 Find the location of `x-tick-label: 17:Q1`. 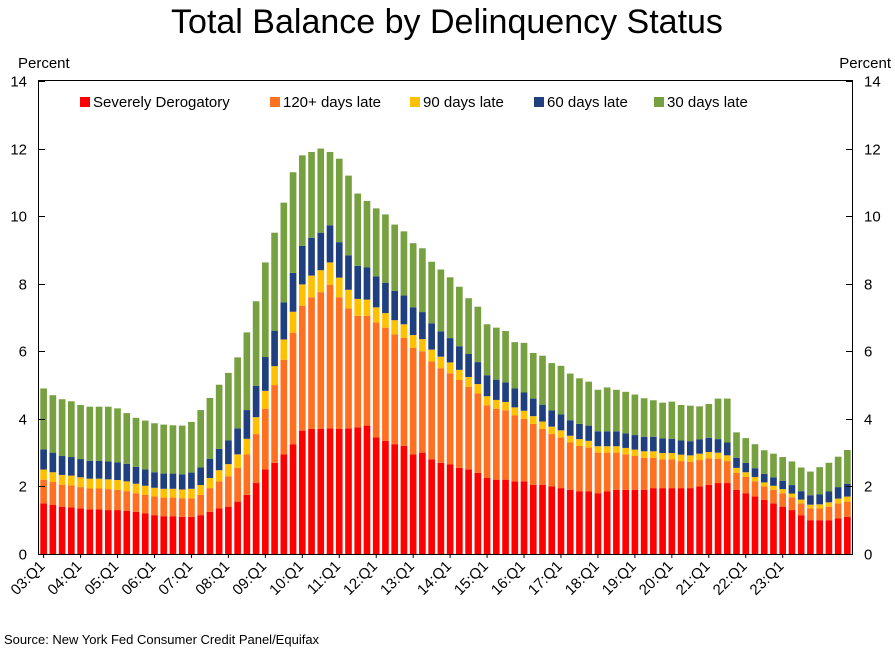

x-tick-label: 17:Q1 is located at coordinates (545, 578).